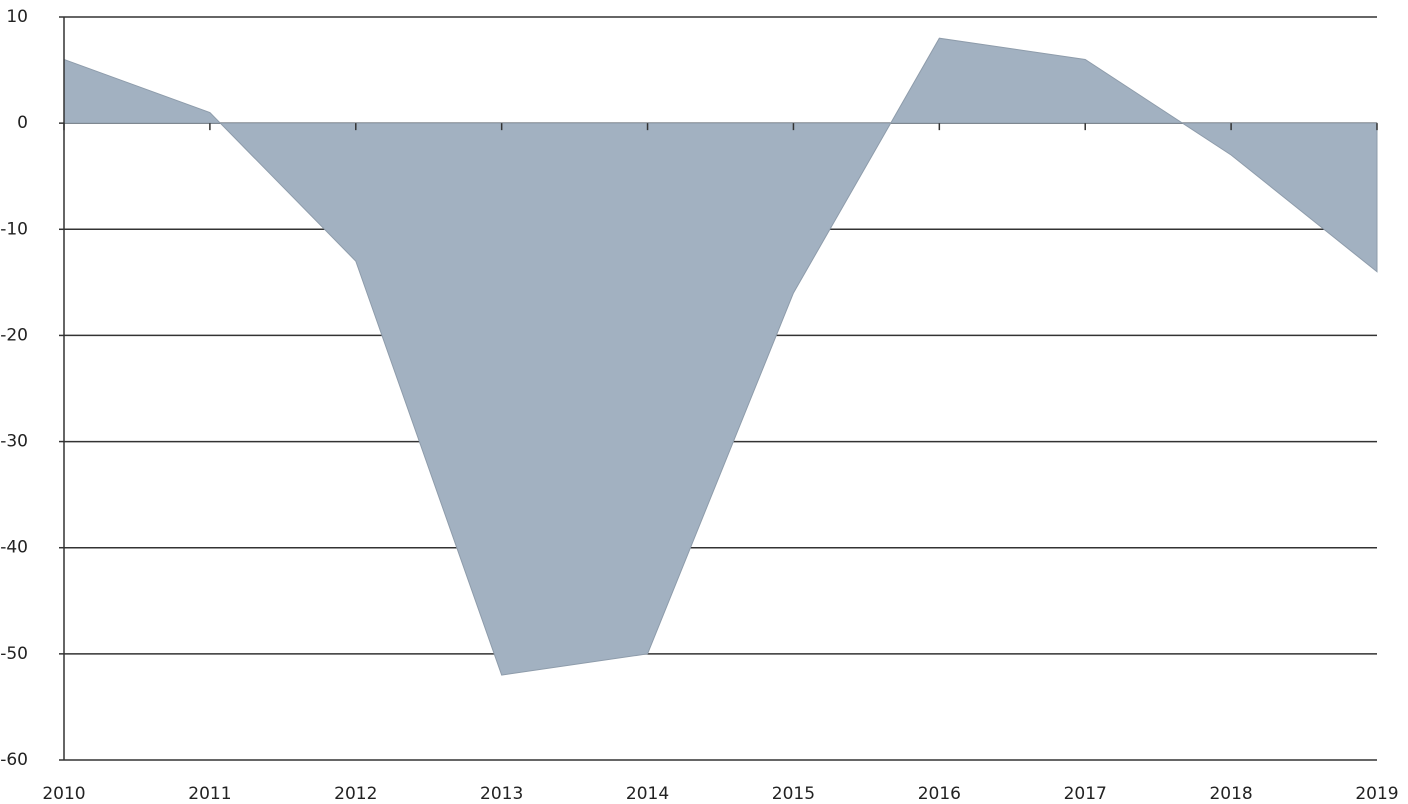 The width and height of the screenshot is (1408, 804). Describe the element at coordinates (22, 123) in the screenshot. I see `y-tick-label: 0` at that location.